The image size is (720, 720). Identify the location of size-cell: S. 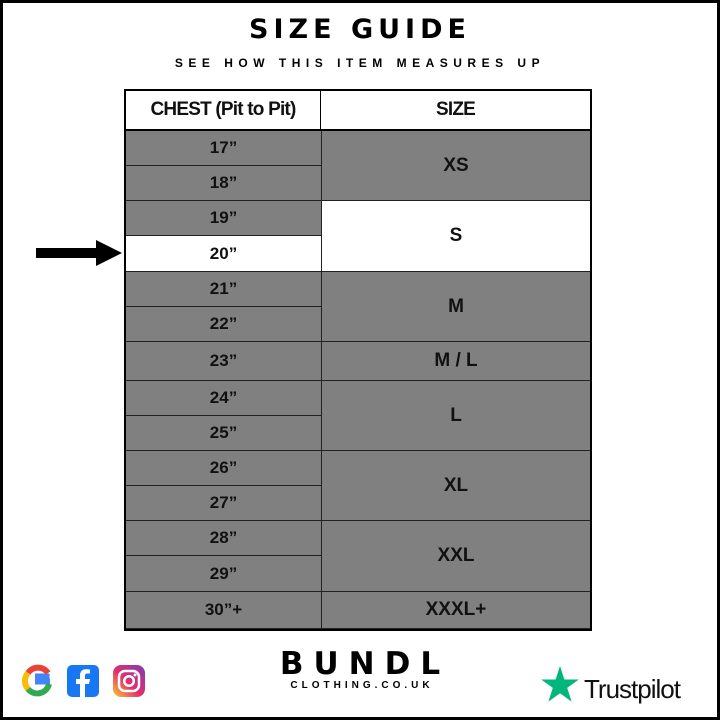
(455, 236).